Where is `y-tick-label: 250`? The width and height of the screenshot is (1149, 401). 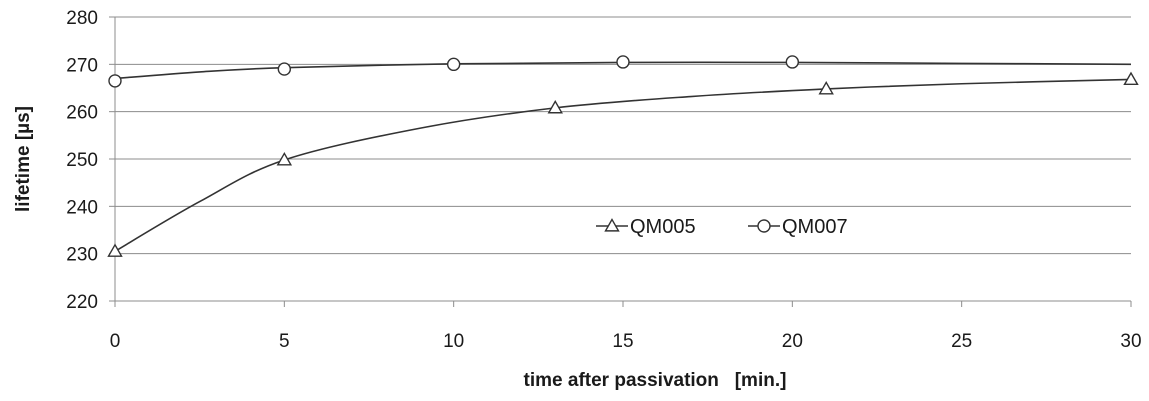
y-tick-label: 250 is located at coordinates (82, 160).